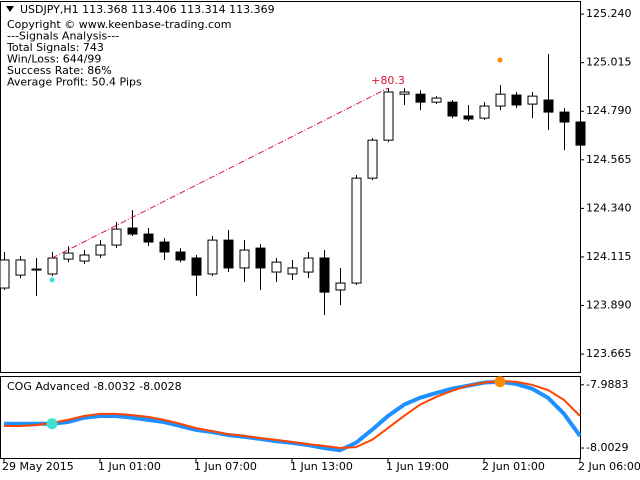 The image size is (640, 480). What do you see at coordinates (609, 62) in the screenshot?
I see `y-tick-label: 125.015` at bounding box center [609, 62].